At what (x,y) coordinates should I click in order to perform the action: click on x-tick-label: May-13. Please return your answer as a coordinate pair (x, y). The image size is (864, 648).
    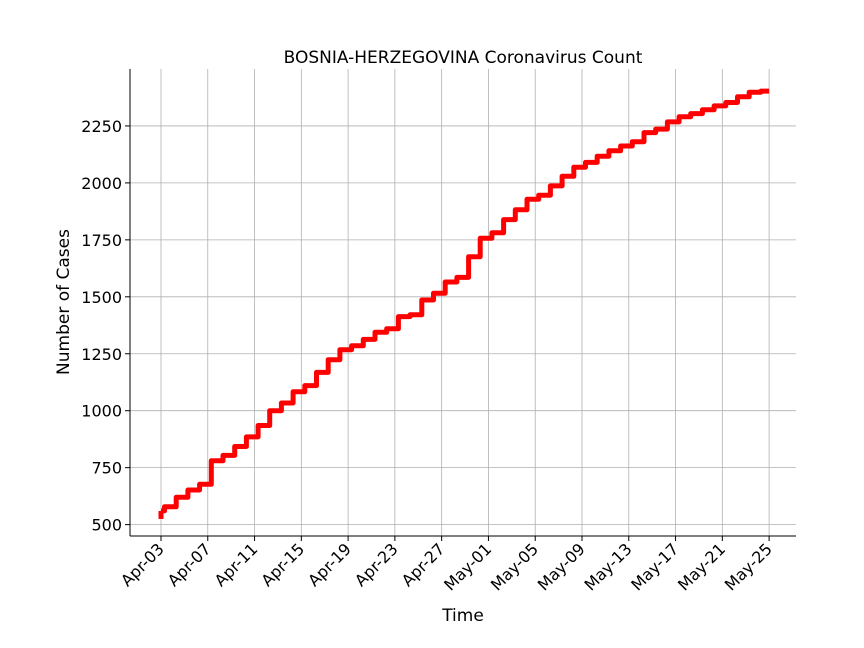
    Looking at the image, I should click on (607, 566).